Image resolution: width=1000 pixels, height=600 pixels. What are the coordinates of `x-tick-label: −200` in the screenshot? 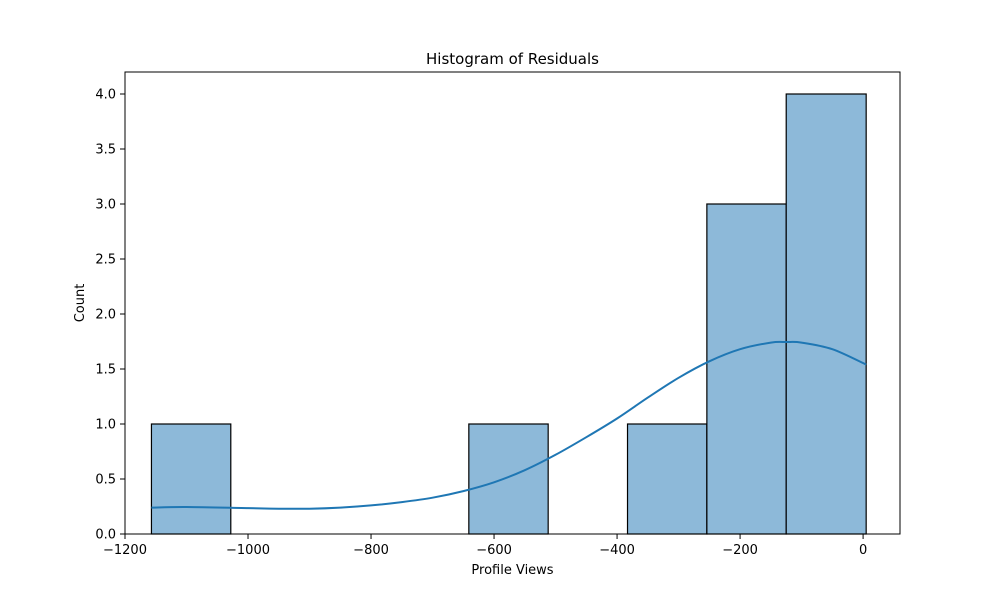 It's located at (740, 550).